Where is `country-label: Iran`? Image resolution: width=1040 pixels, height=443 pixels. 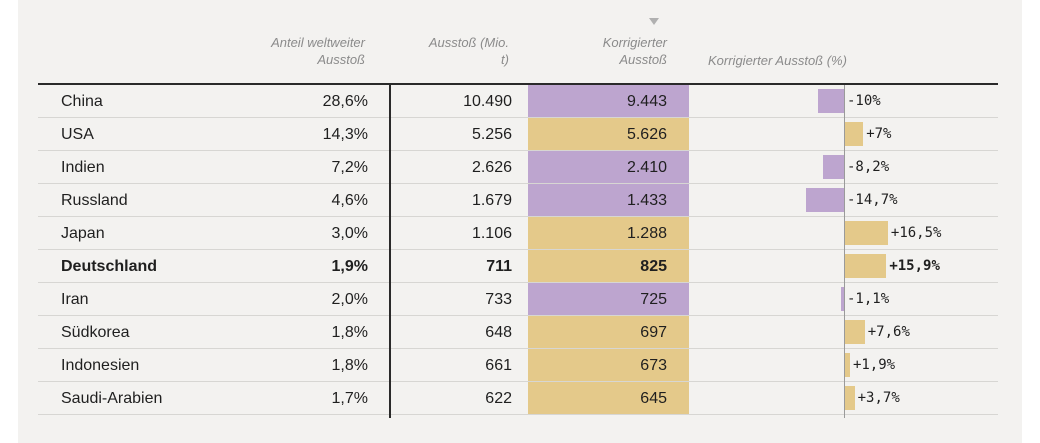
country-label: Iran is located at coordinates (75, 299).